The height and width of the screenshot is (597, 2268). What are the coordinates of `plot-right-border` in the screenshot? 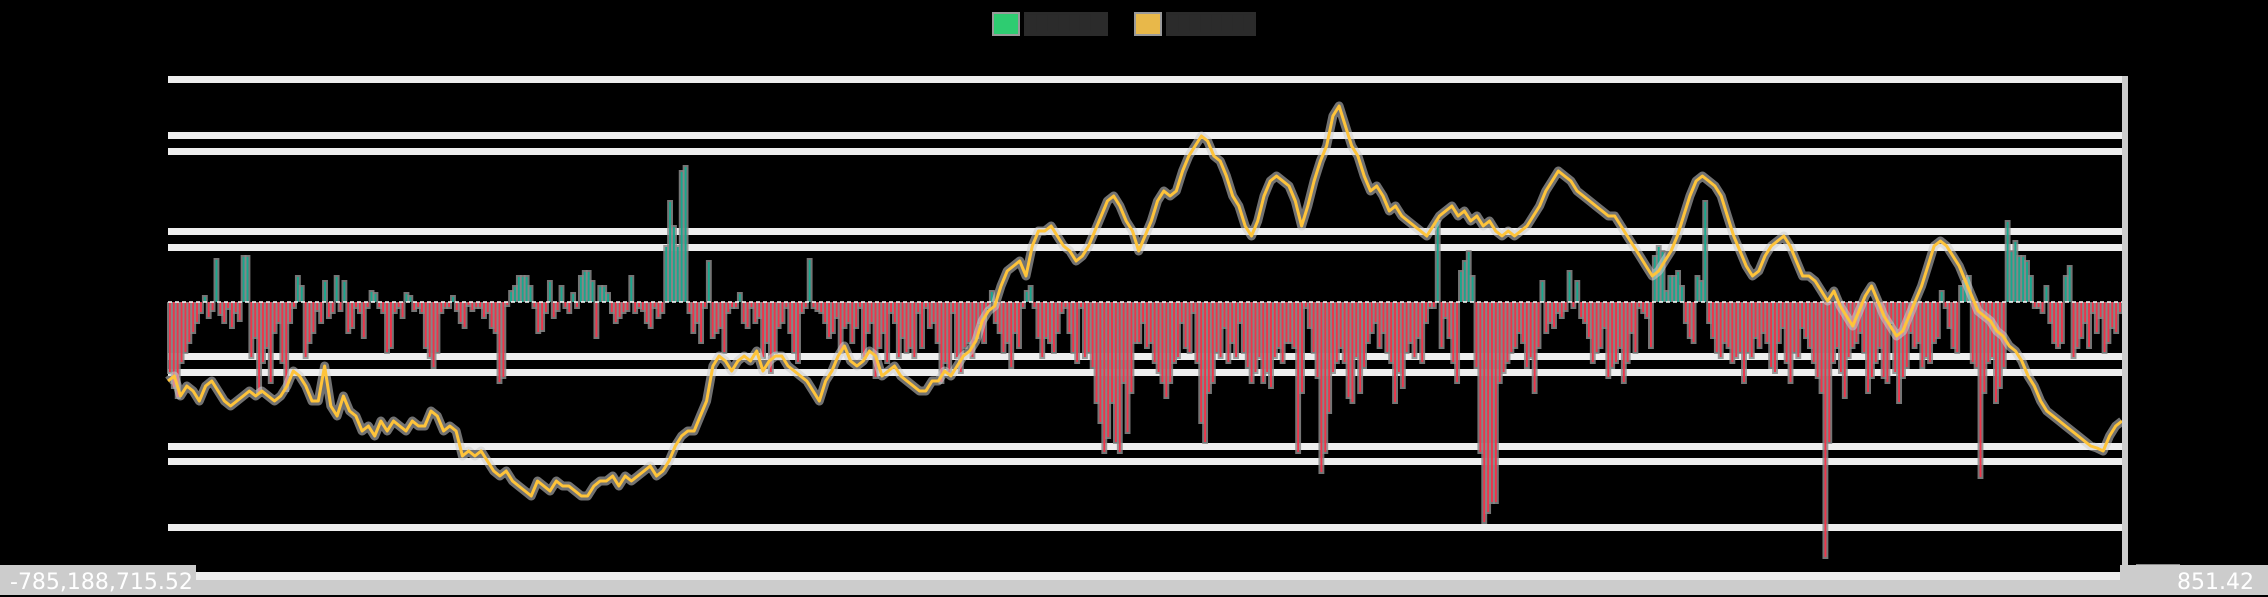 It's located at (2125, 326).